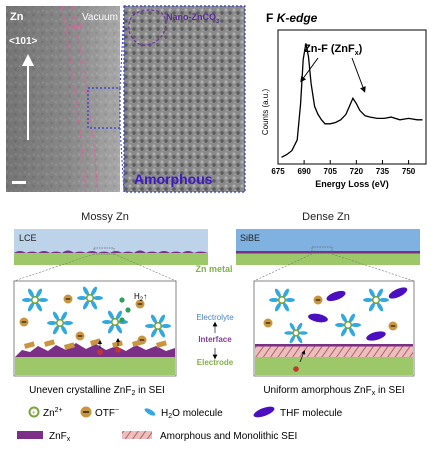 The image size is (437, 453). Describe the element at coordinates (111, 259) in the screenshot. I see `lce-zn-metal` at that location.